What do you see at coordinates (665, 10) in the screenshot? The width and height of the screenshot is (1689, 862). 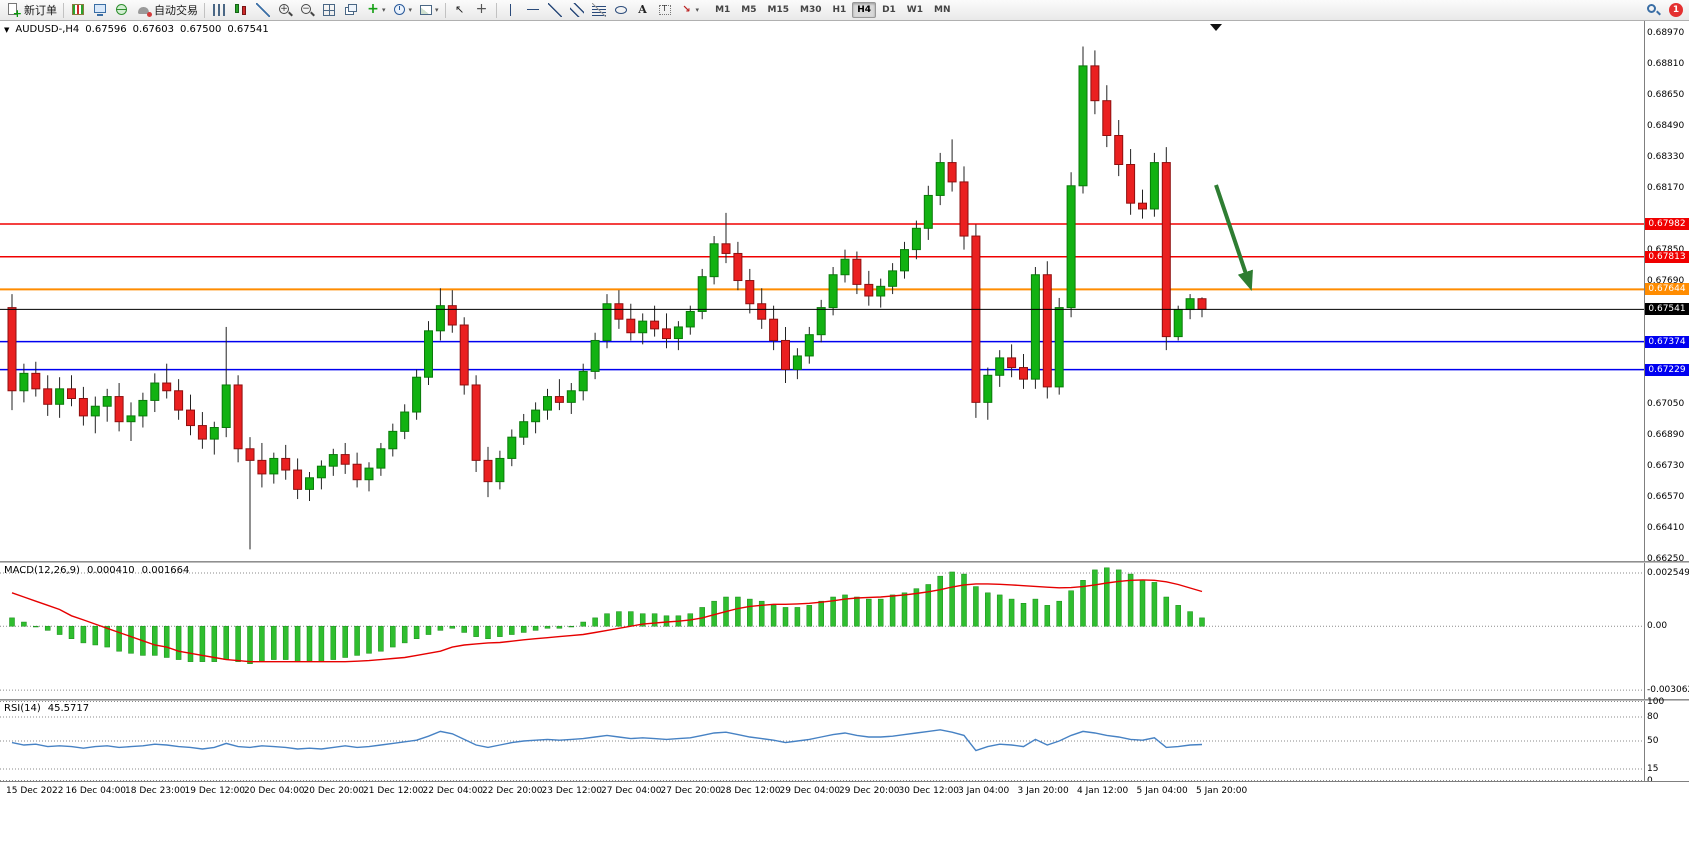 I see `label-button` at bounding box center [665, 10].